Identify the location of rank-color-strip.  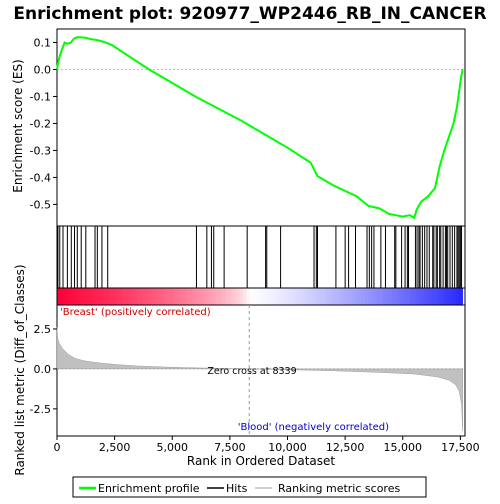
(261, 296).